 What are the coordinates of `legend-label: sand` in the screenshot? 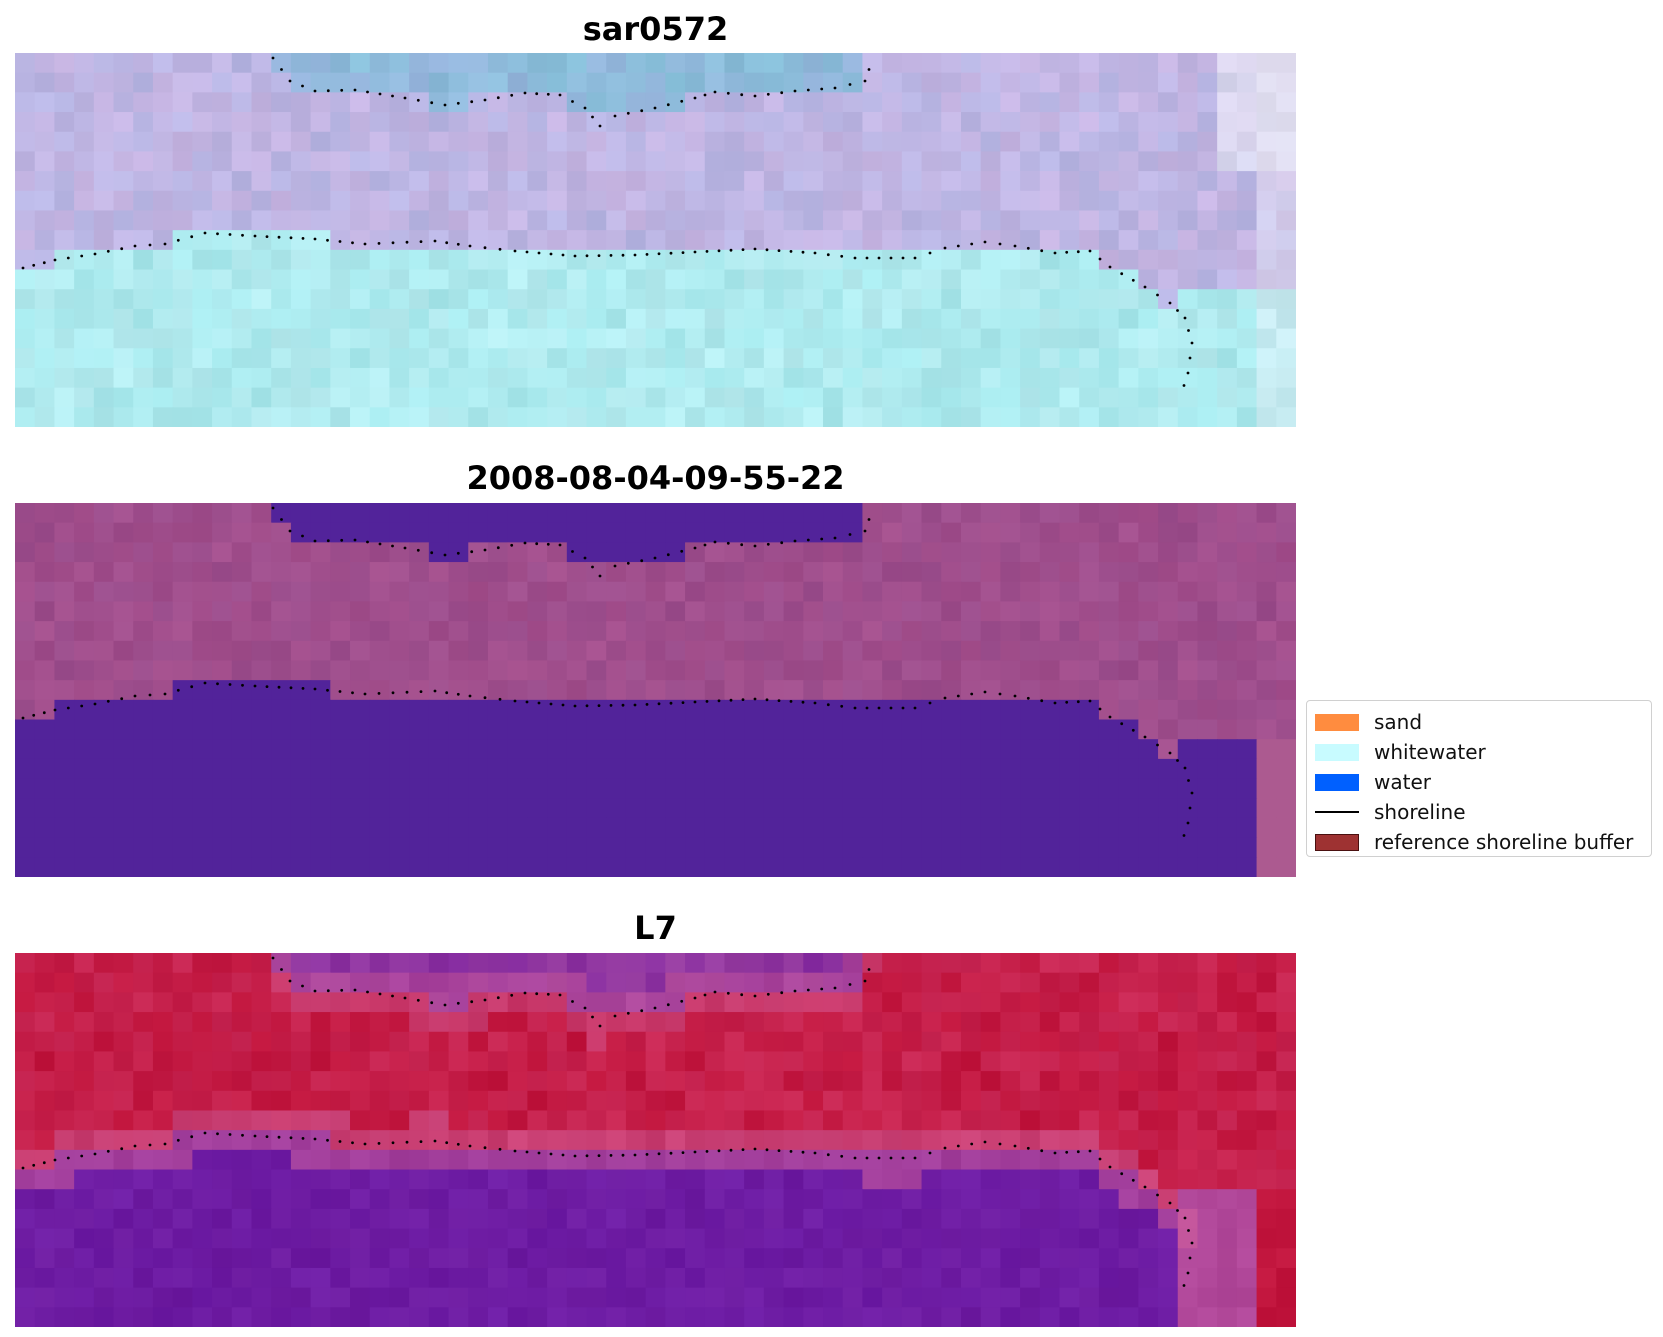 It's located at (1398, 722).